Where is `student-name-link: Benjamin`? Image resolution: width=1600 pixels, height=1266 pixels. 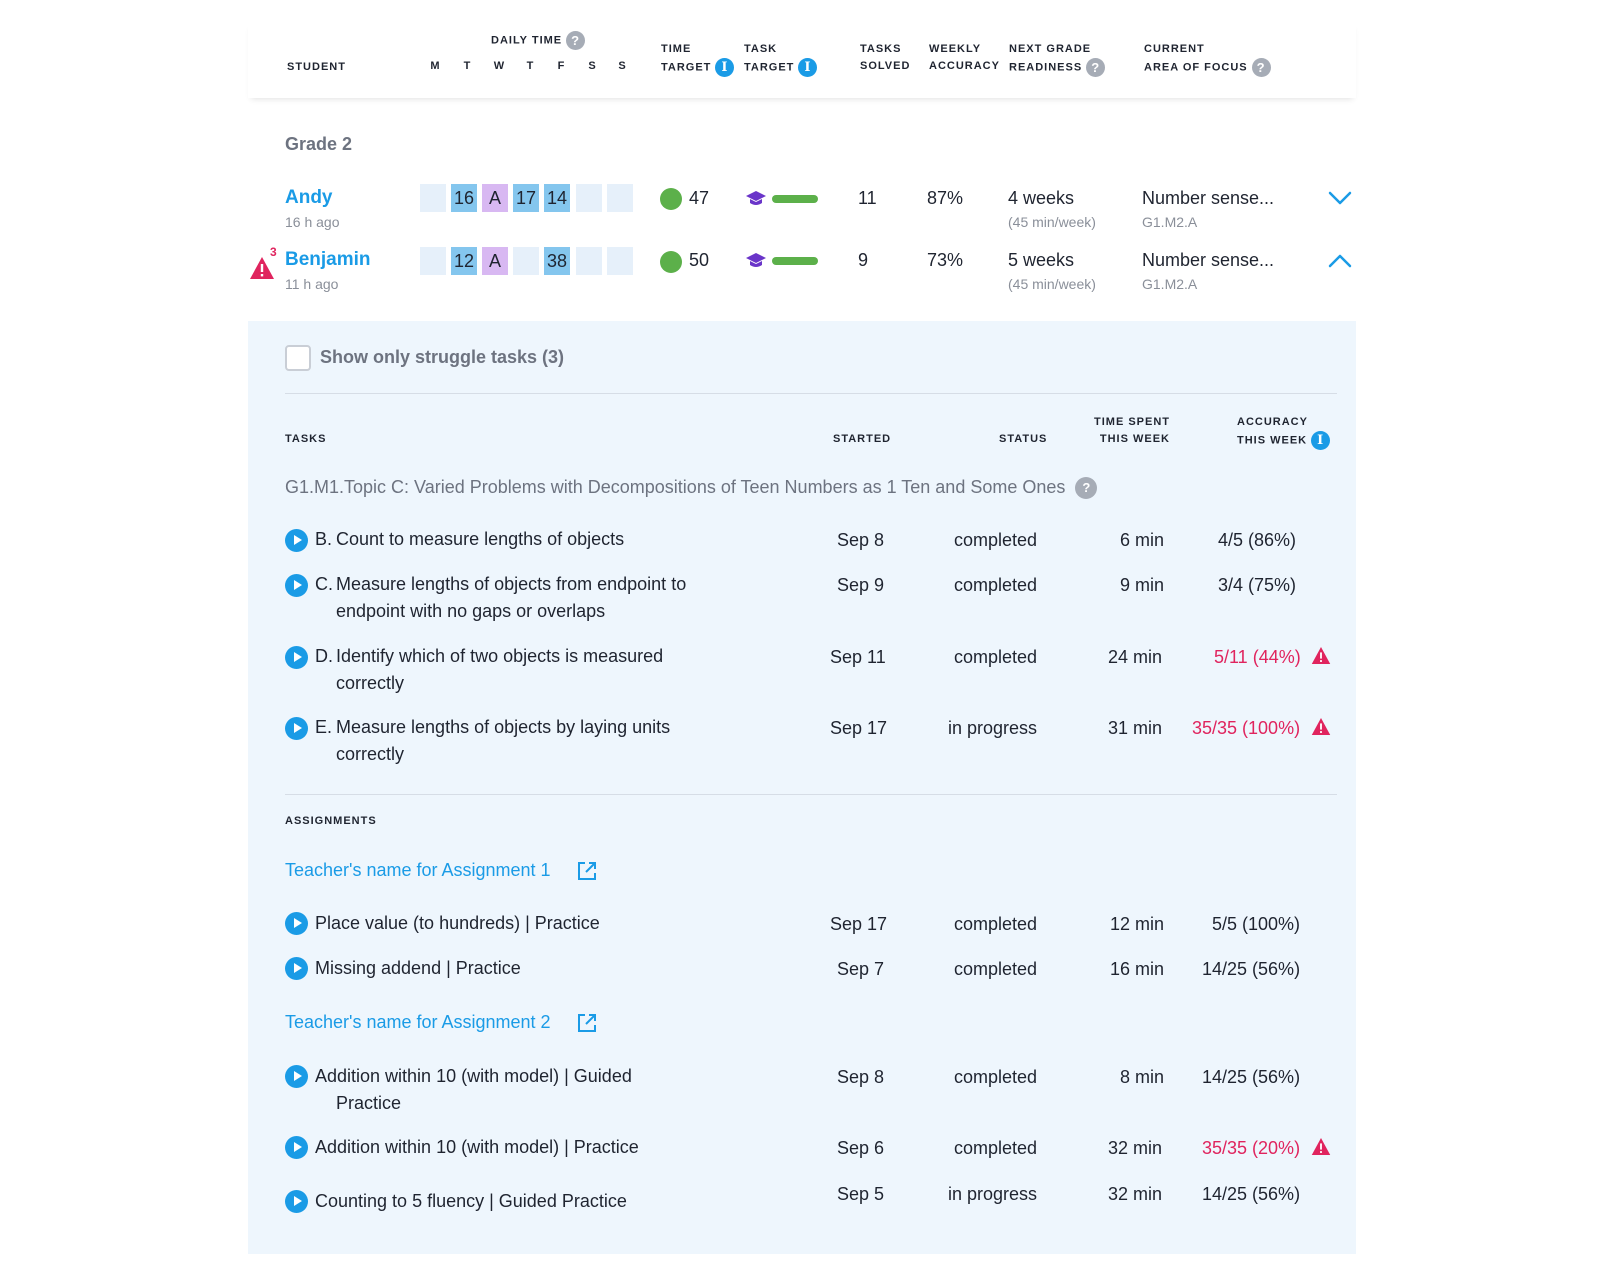 student-name-link: Benjamin is located at coordinates (328, 259).